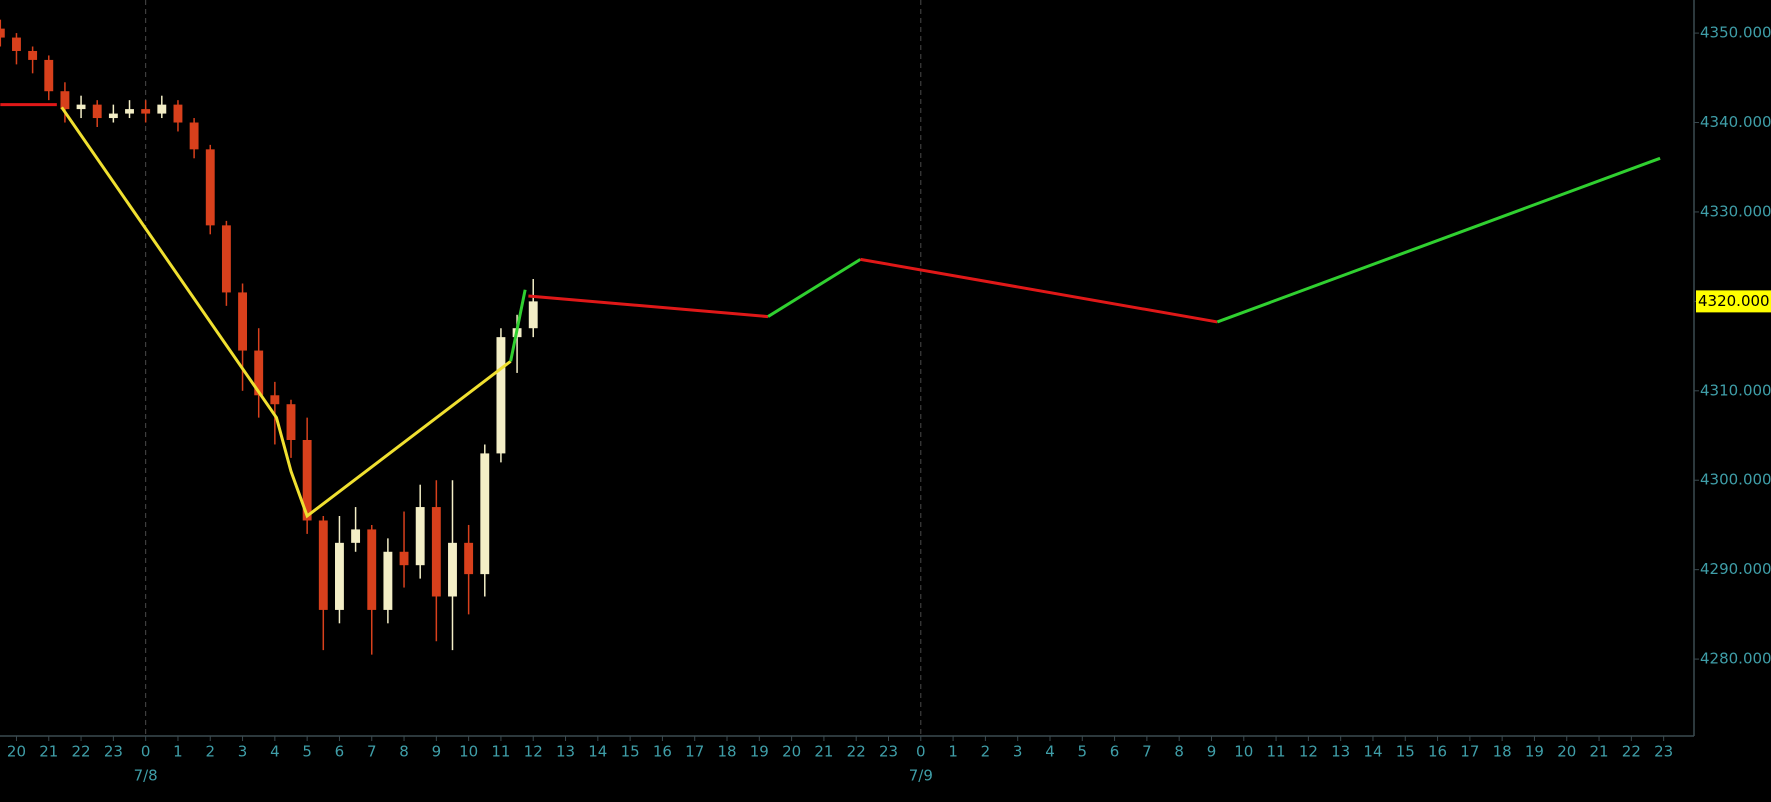  Describe the element at coordinates (1735, 659) in the screenshot. I see `y-tick-label: 4280.000` at that location.